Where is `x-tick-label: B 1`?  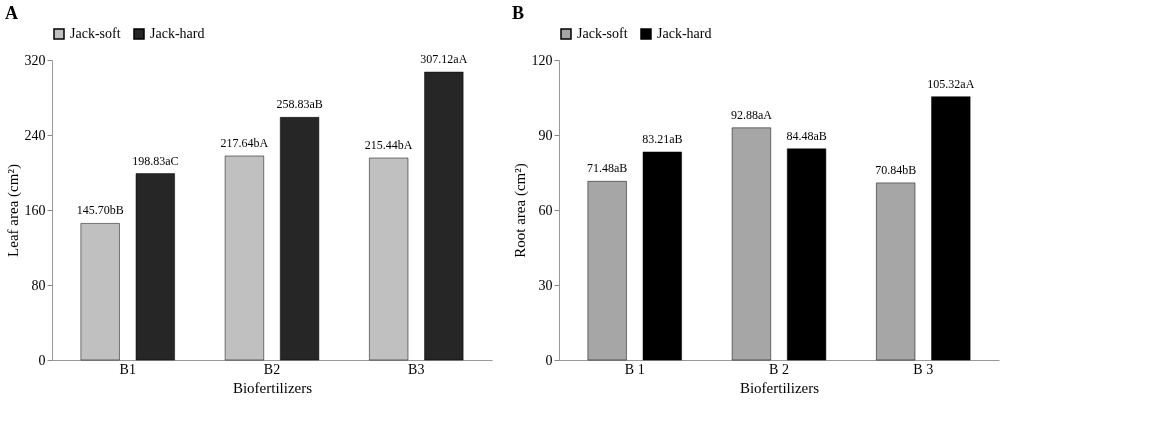 x-tick-label: B 1 is located at coordinates (634, 369).